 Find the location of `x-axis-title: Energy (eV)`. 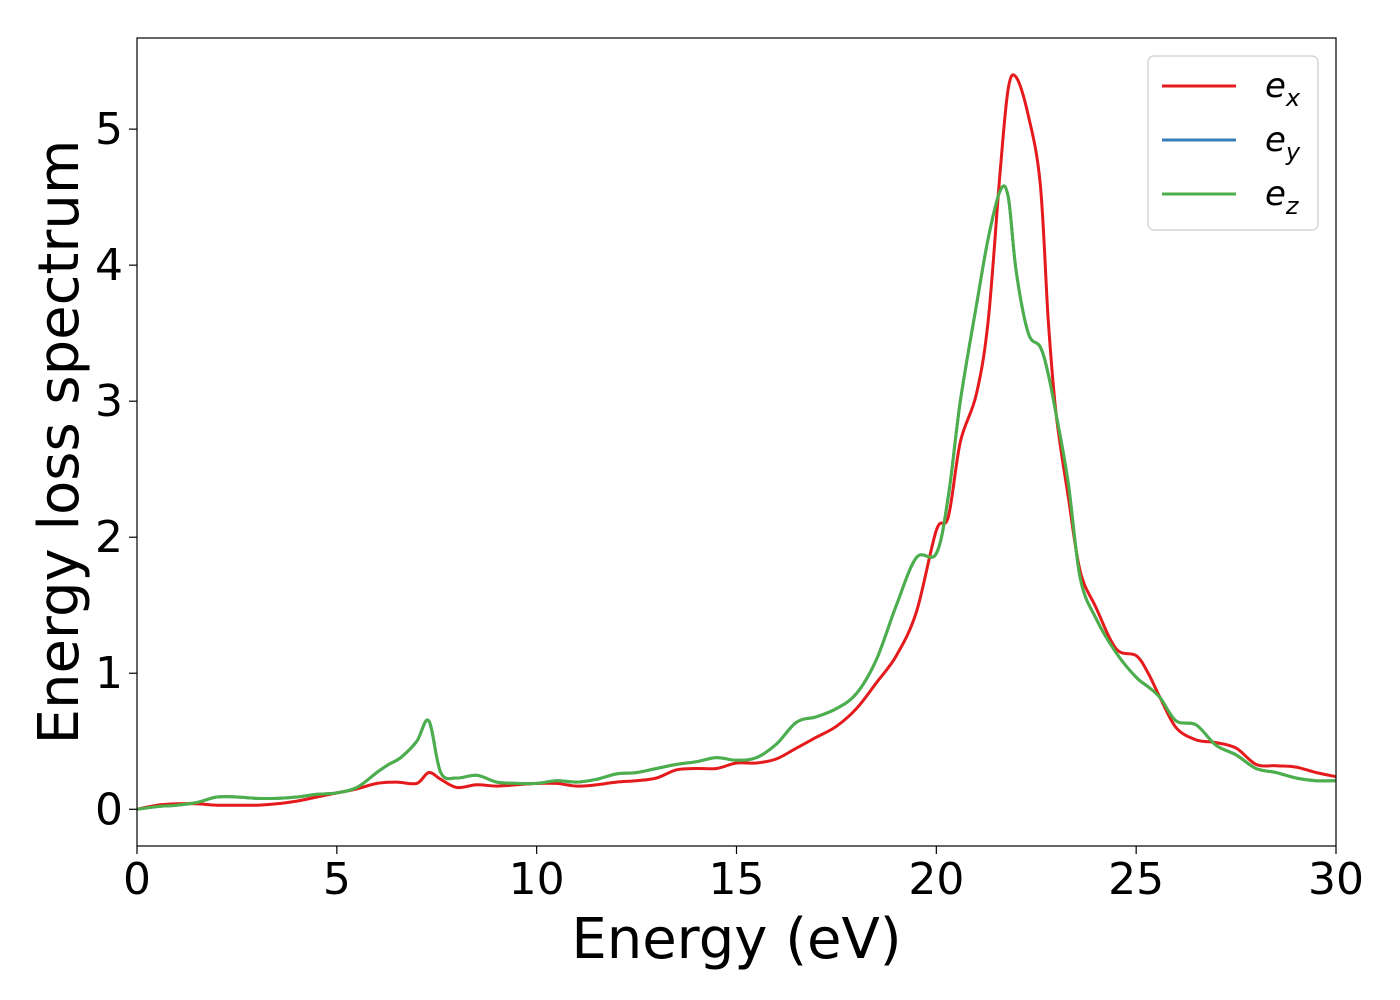

x-axis-title: Energy (eV) is located at coordinates (736, 939).